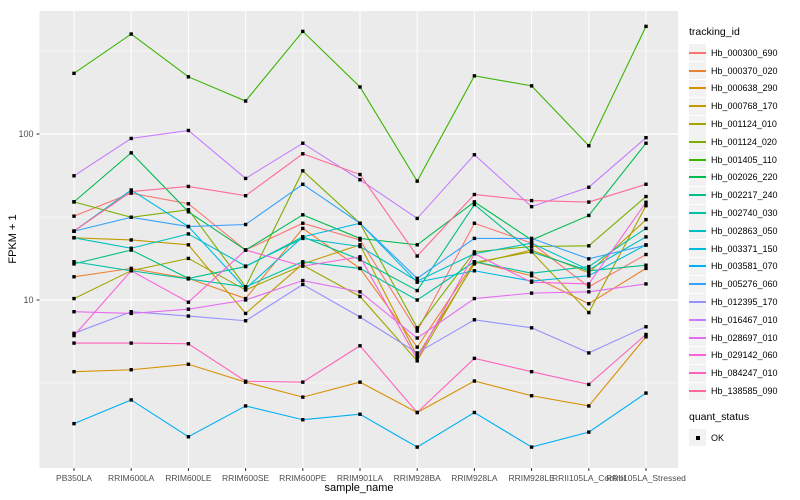 This screenshot has height=500, width=800. Describe the element at coordinates (418, 478) in the screenshot. I see `x-tick-label: RRIM928BA` at that location.